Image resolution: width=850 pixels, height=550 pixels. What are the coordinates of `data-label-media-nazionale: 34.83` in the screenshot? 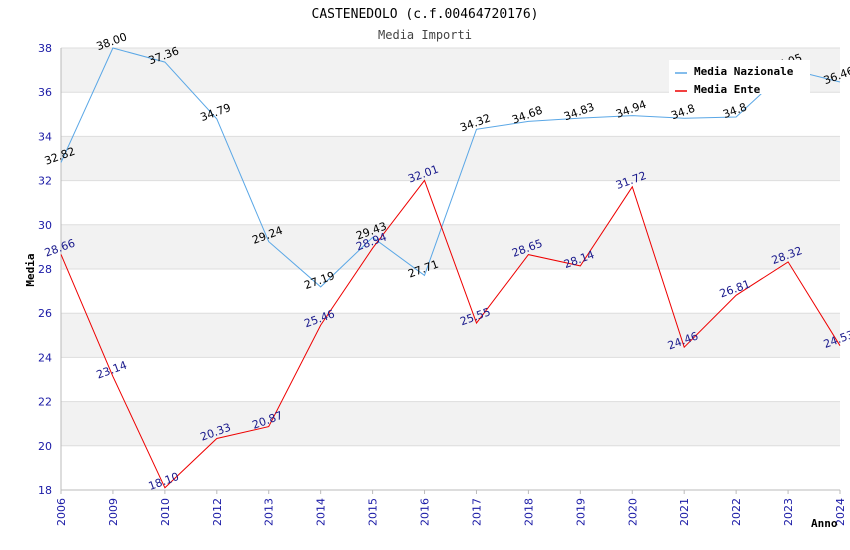 It's located at (579, 111).